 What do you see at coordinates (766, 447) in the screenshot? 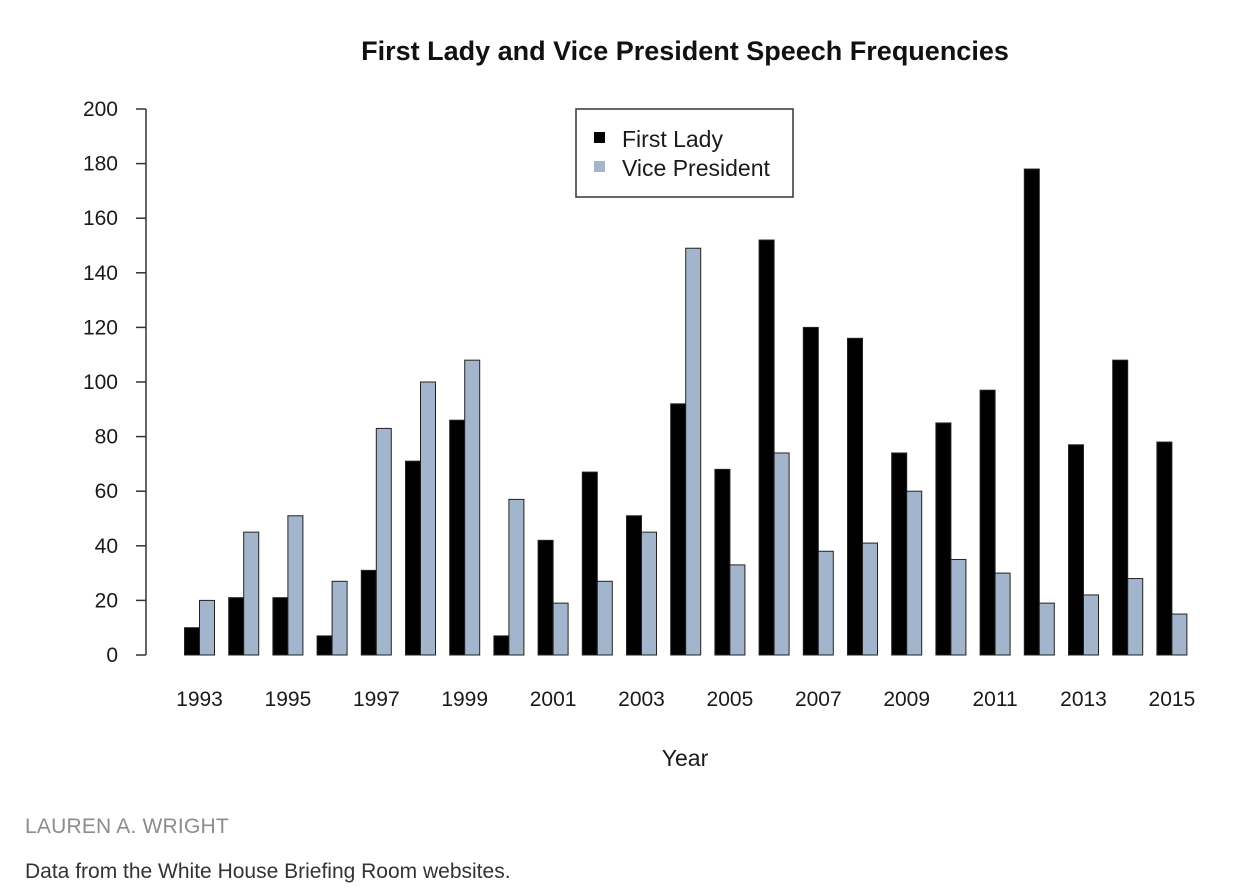
I see `bar-first-lady-2006` at bounding box center [766, 447].